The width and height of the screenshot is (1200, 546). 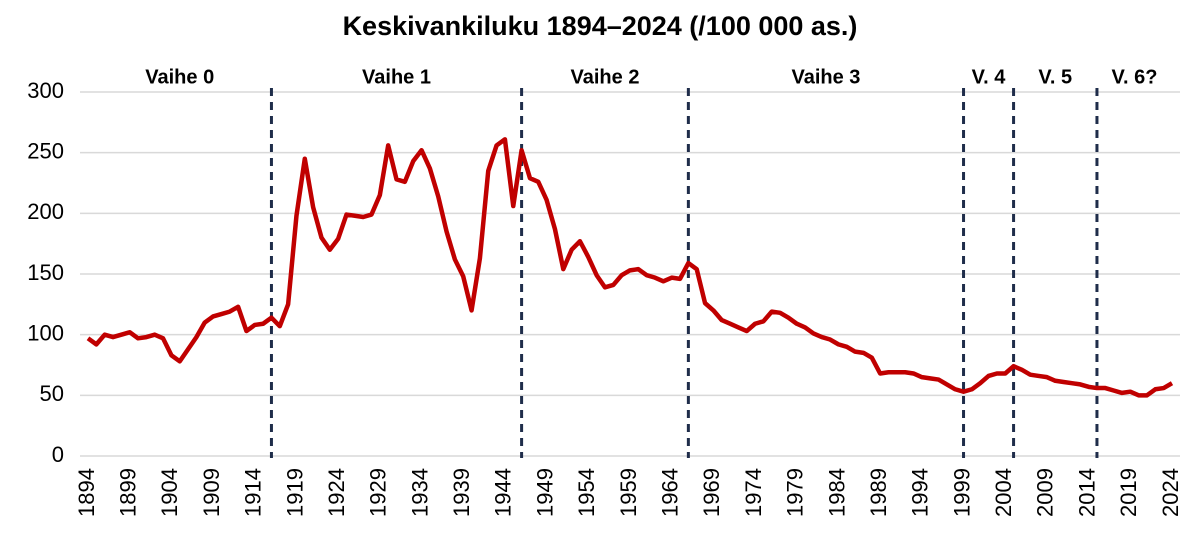 What do you see at coordinates (396, 77) in the screenshot?
I see `phase-label: Vaihe 1` at bounding box center [396, 77].